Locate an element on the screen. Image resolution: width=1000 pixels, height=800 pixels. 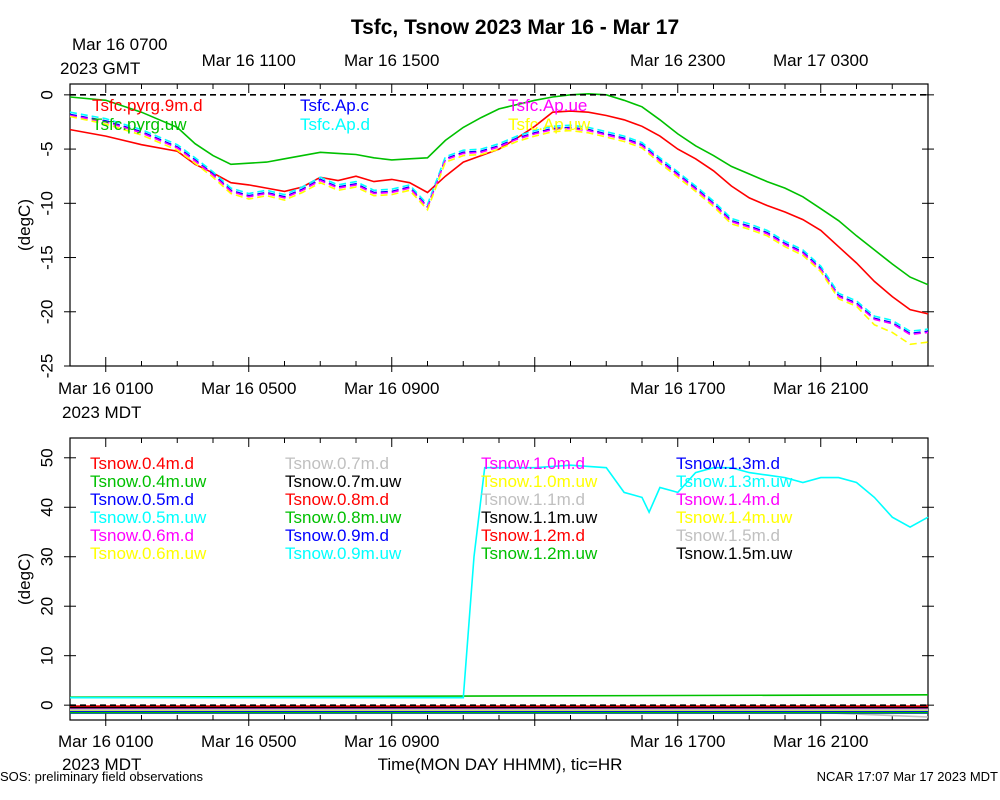
top-x-tick-label: Mar 16 0700 is located at coordinates (119, 44).